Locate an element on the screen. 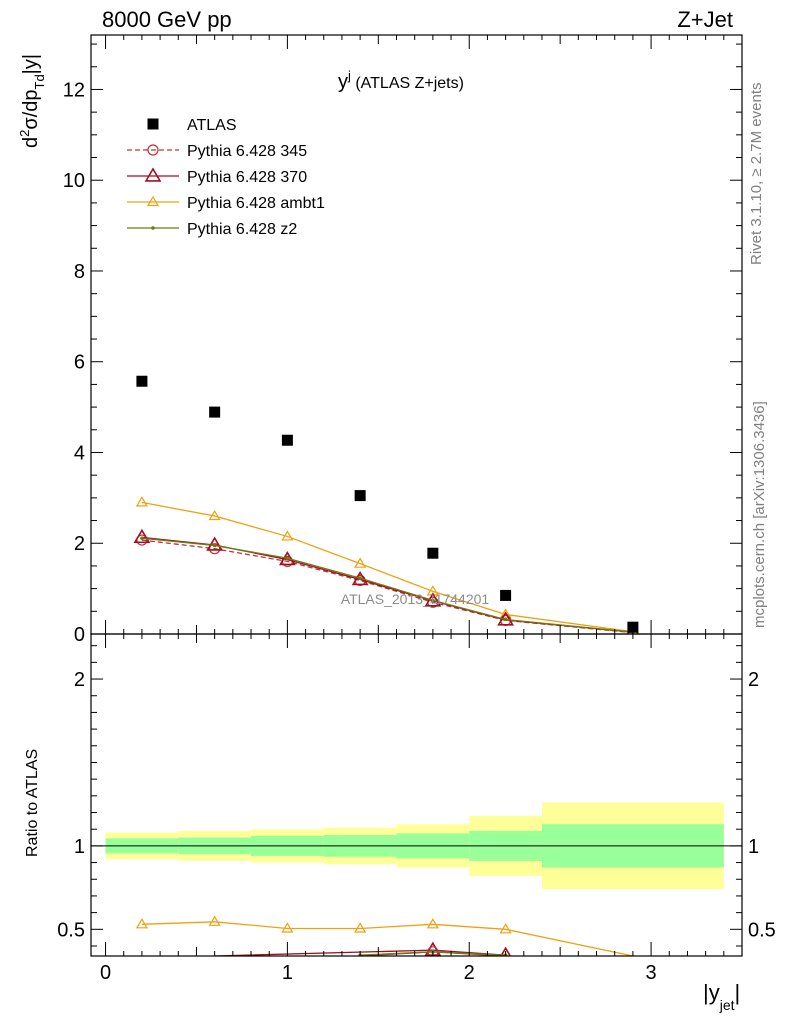 This screenshot has width=786, height=1024. legend-label: Pythia 6.428 z2 is located at coordinates (242, 229).